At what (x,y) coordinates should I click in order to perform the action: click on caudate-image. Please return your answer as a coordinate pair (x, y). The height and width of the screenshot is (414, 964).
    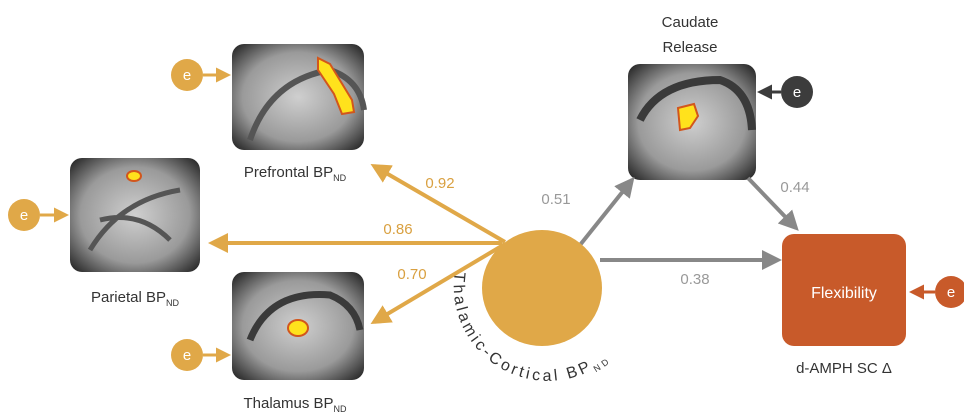
    Looking at the image, I should click on (692, 122).